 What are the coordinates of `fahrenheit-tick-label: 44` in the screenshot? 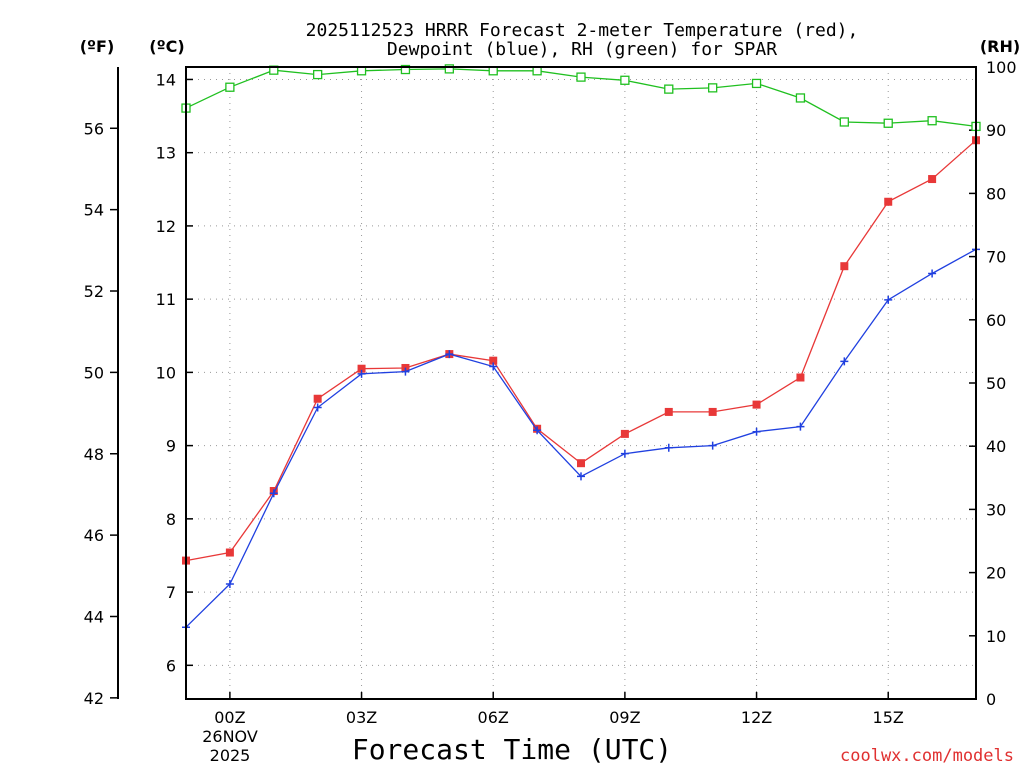 It's located at (94, 616).